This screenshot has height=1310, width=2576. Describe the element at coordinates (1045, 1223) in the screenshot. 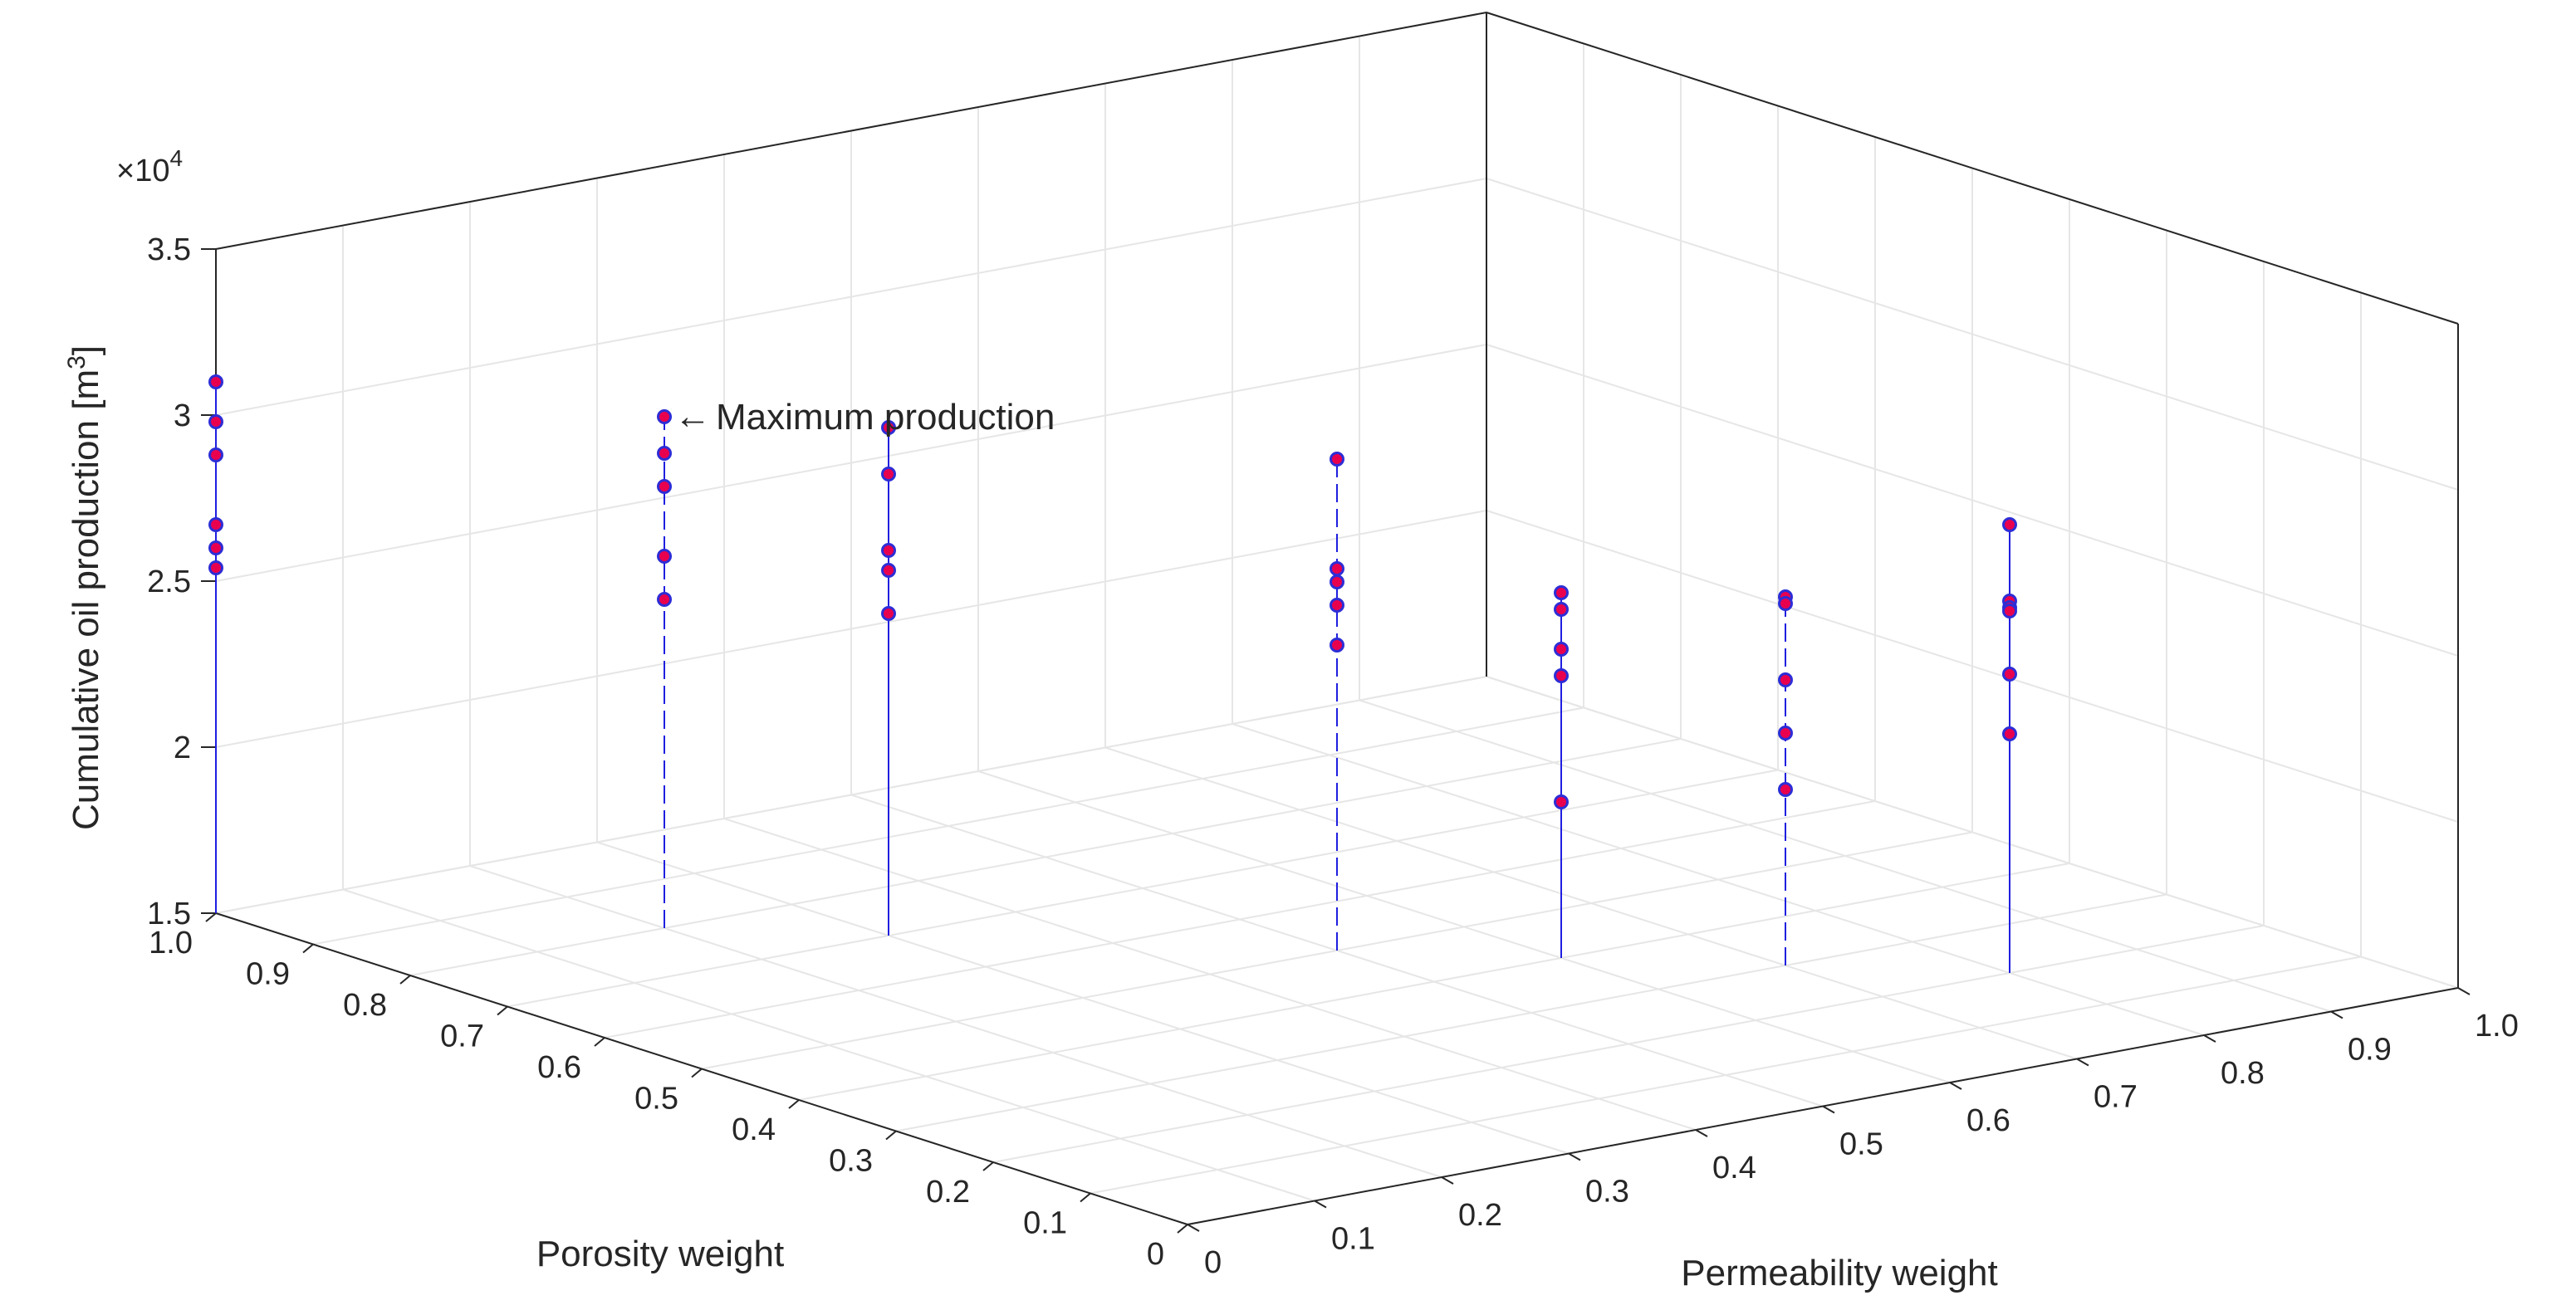

I see `x-tick-label: 0.1` at that location.